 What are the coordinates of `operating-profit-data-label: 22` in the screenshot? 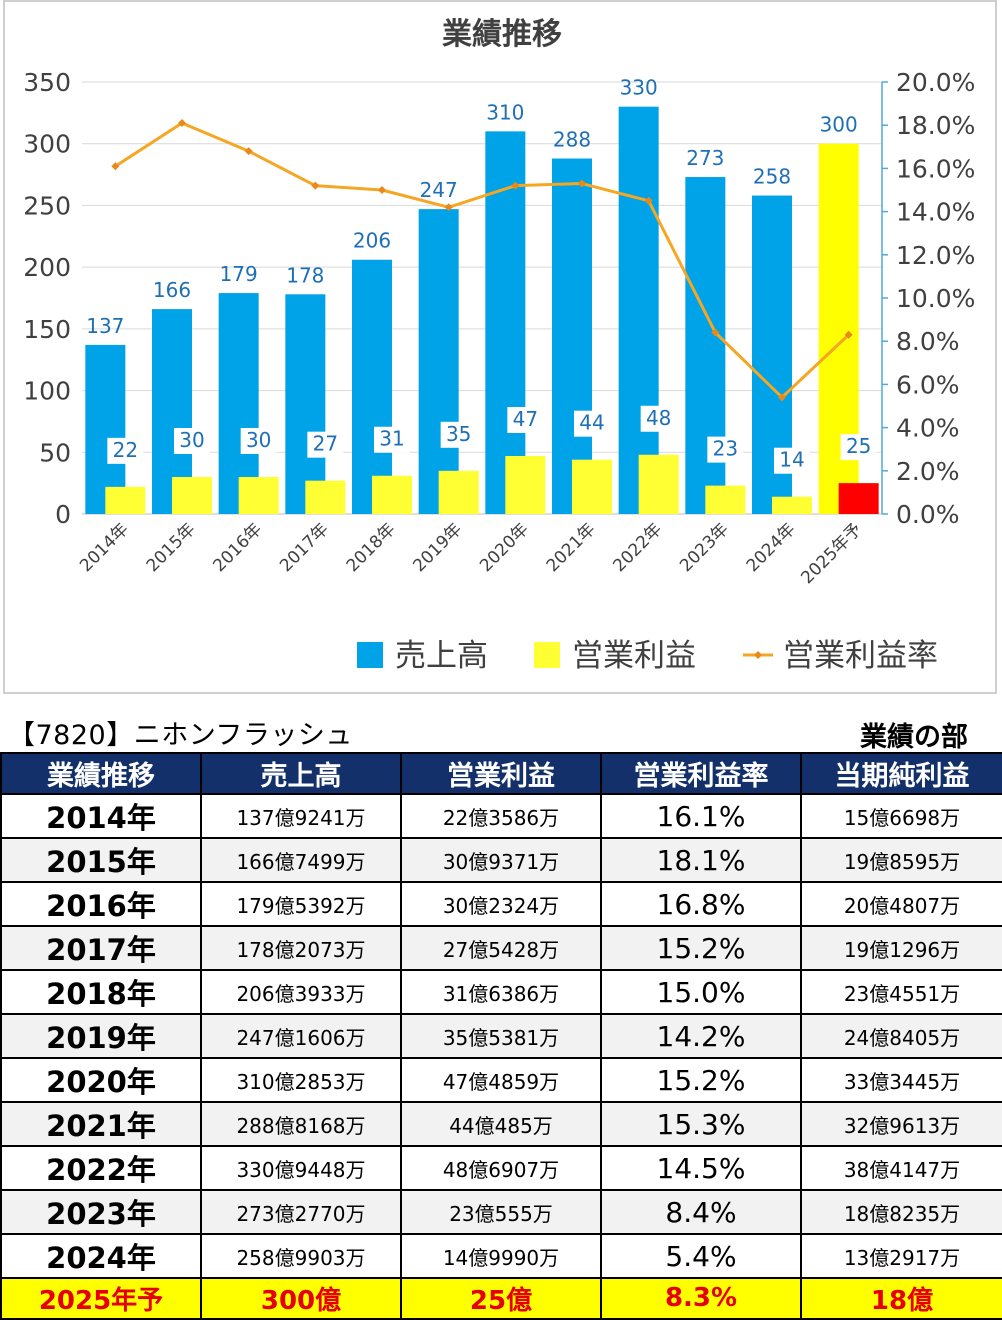 It's located at (125, 450).